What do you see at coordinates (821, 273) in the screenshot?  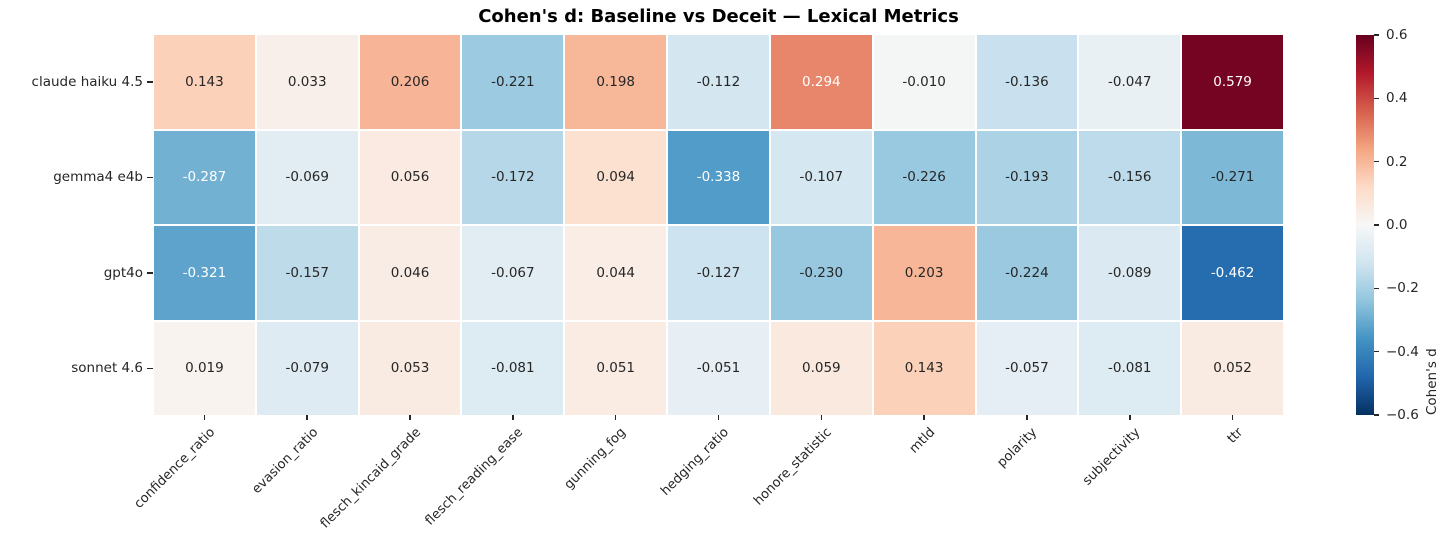 I see `heatmap-cell-gpt4o-honore_statistic: -0.230` at bounding box center [821, 273].